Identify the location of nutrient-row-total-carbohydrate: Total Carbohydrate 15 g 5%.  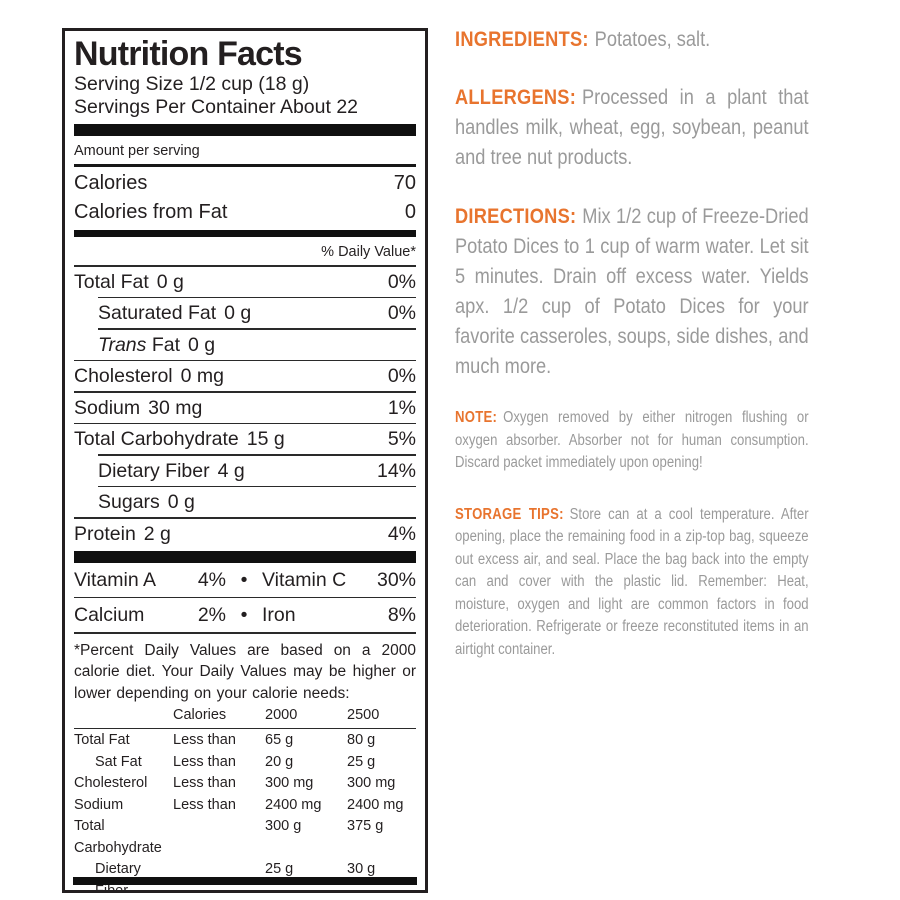
(245, 439).